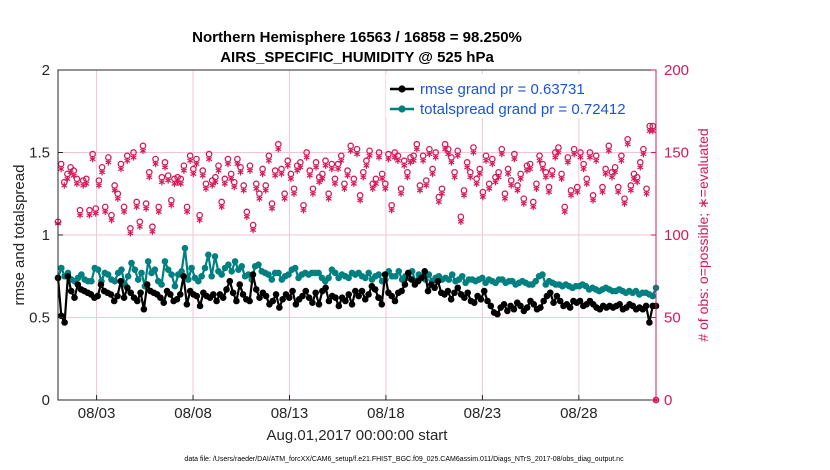  What do you see at coordinates (668, 400) in the screenshot?
I see `tick-label-right: 0` at bounding box center [668, 400].